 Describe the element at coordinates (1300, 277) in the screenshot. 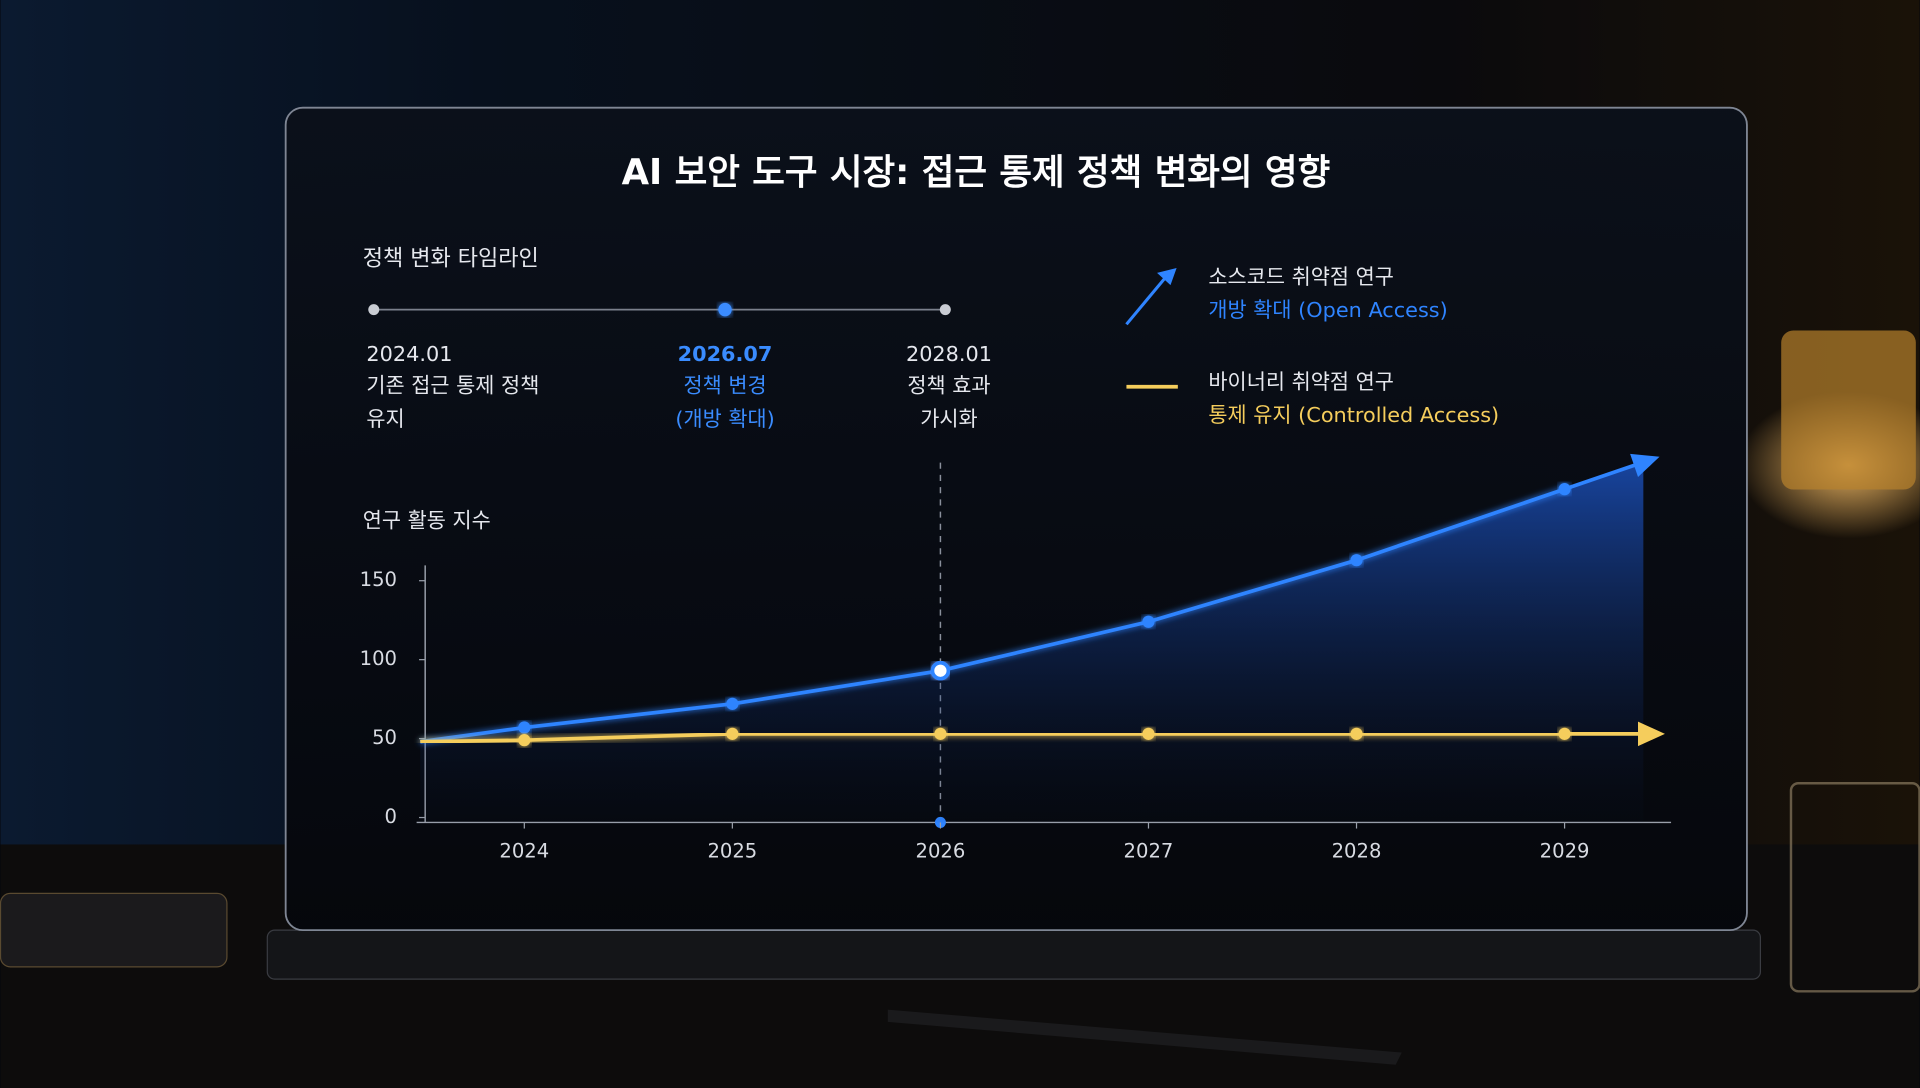

I see `legend-name: 소스코드 취약점 연구` at that location.